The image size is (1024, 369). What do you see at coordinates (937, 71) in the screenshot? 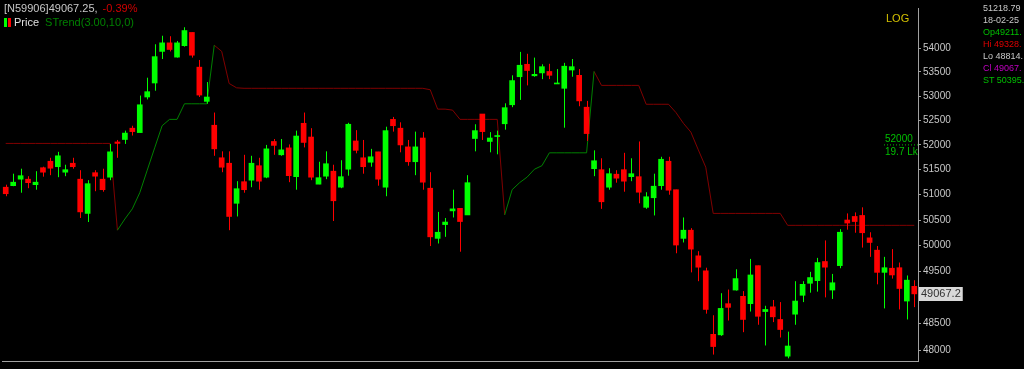
I see `y-tick-label: 53500` at bounding box center [937, 71].